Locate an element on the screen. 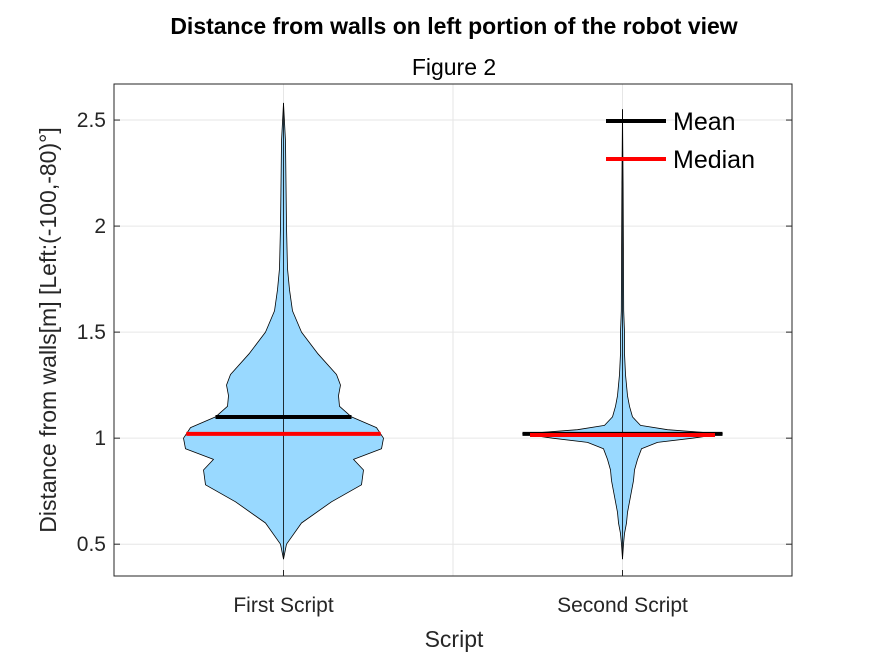  y-tick-label: 1 is located at coordinates (100, 438).